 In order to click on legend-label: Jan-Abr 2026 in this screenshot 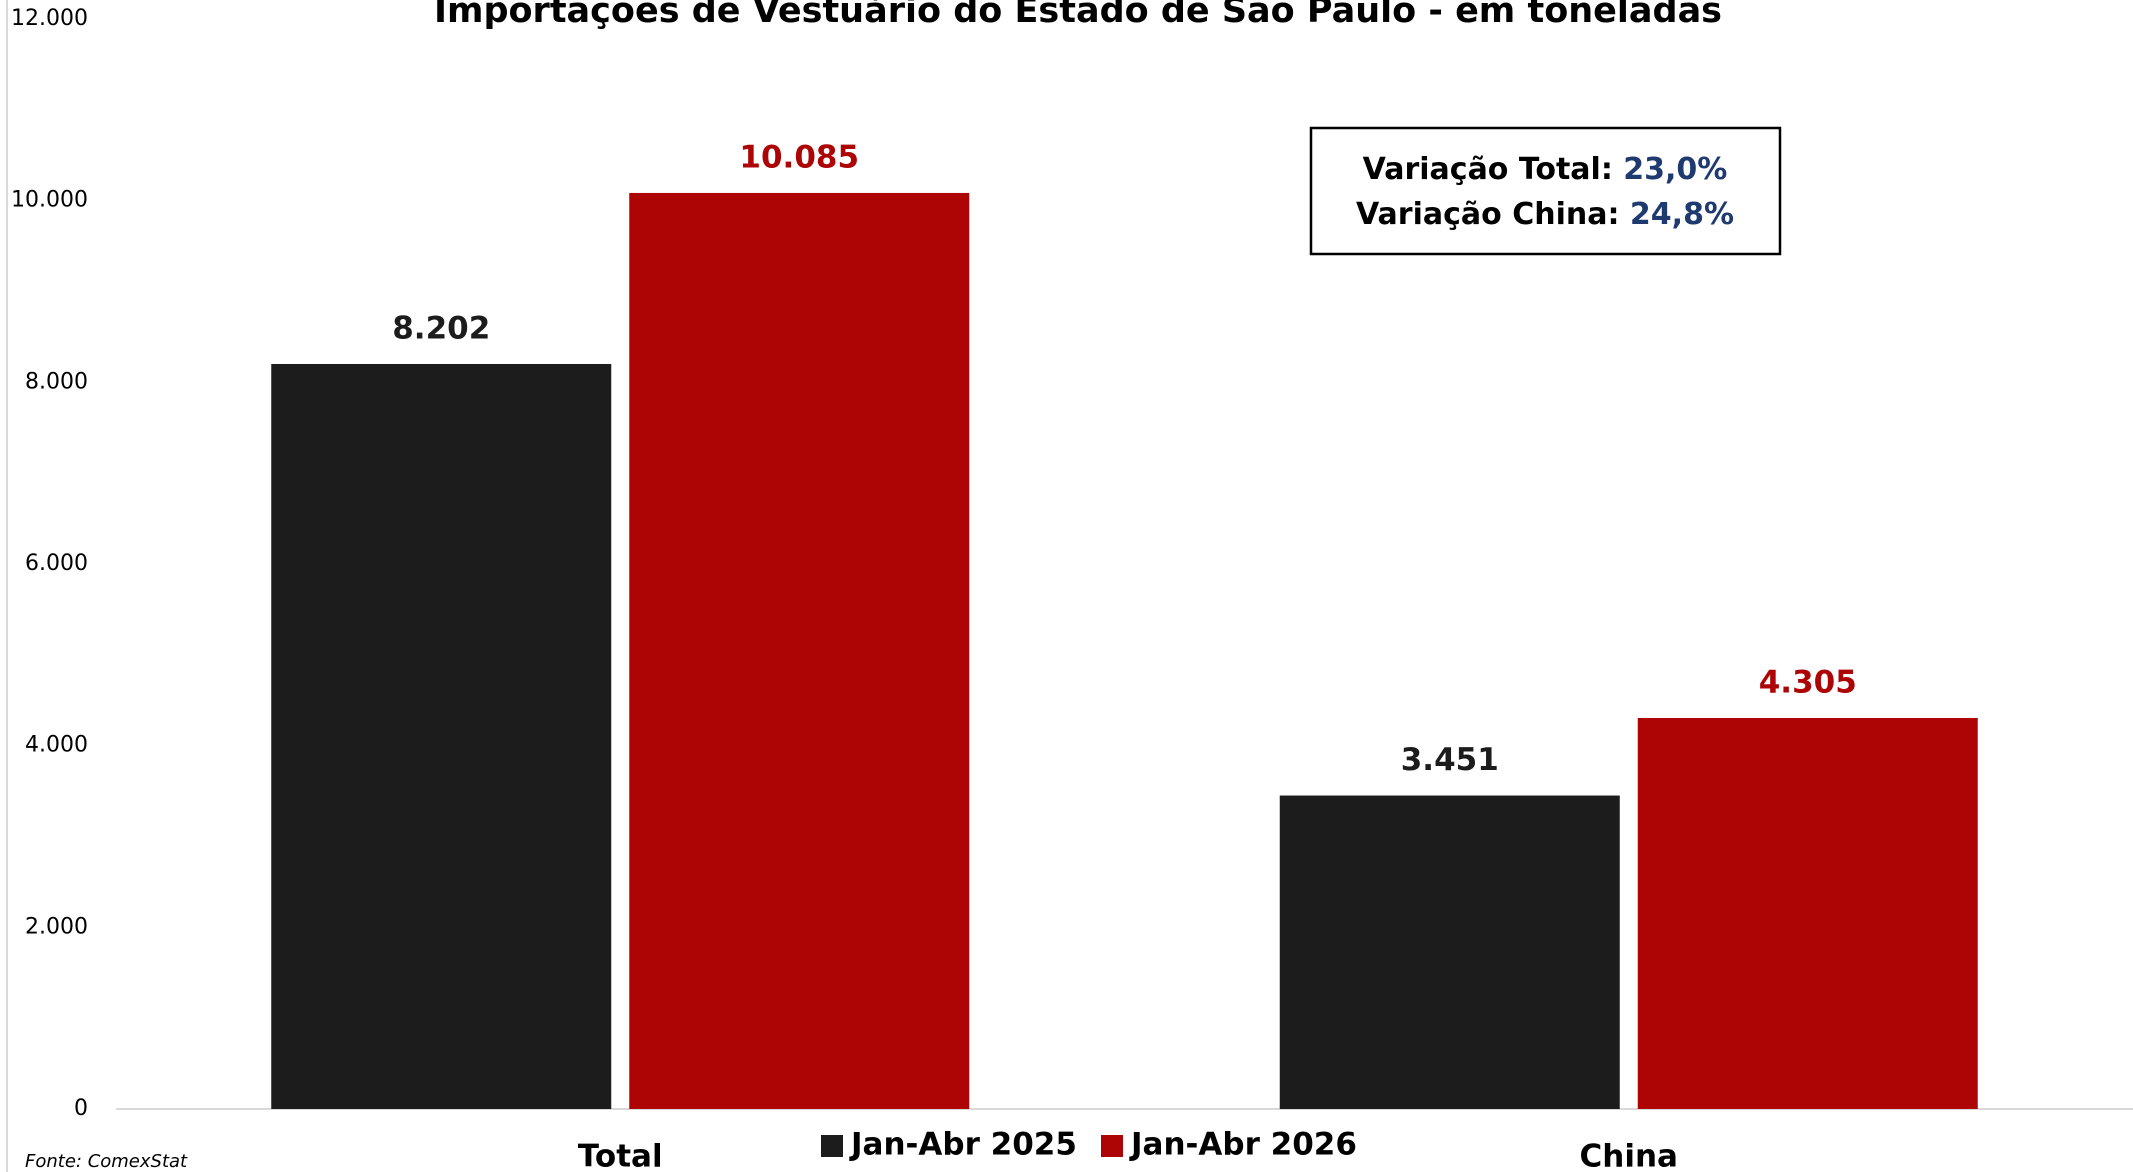, I will do `click(1243, 1145)`.